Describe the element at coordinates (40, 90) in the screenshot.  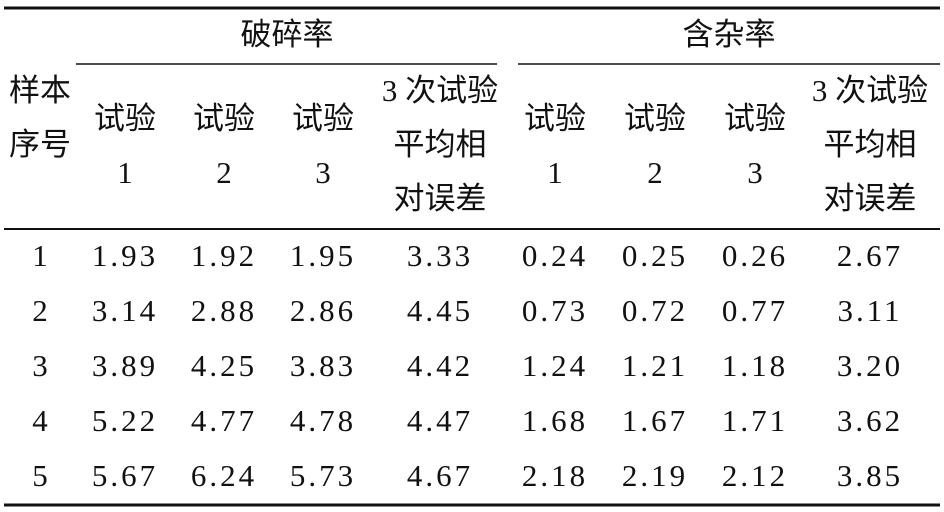
I see `row-header: 样本` at that location.